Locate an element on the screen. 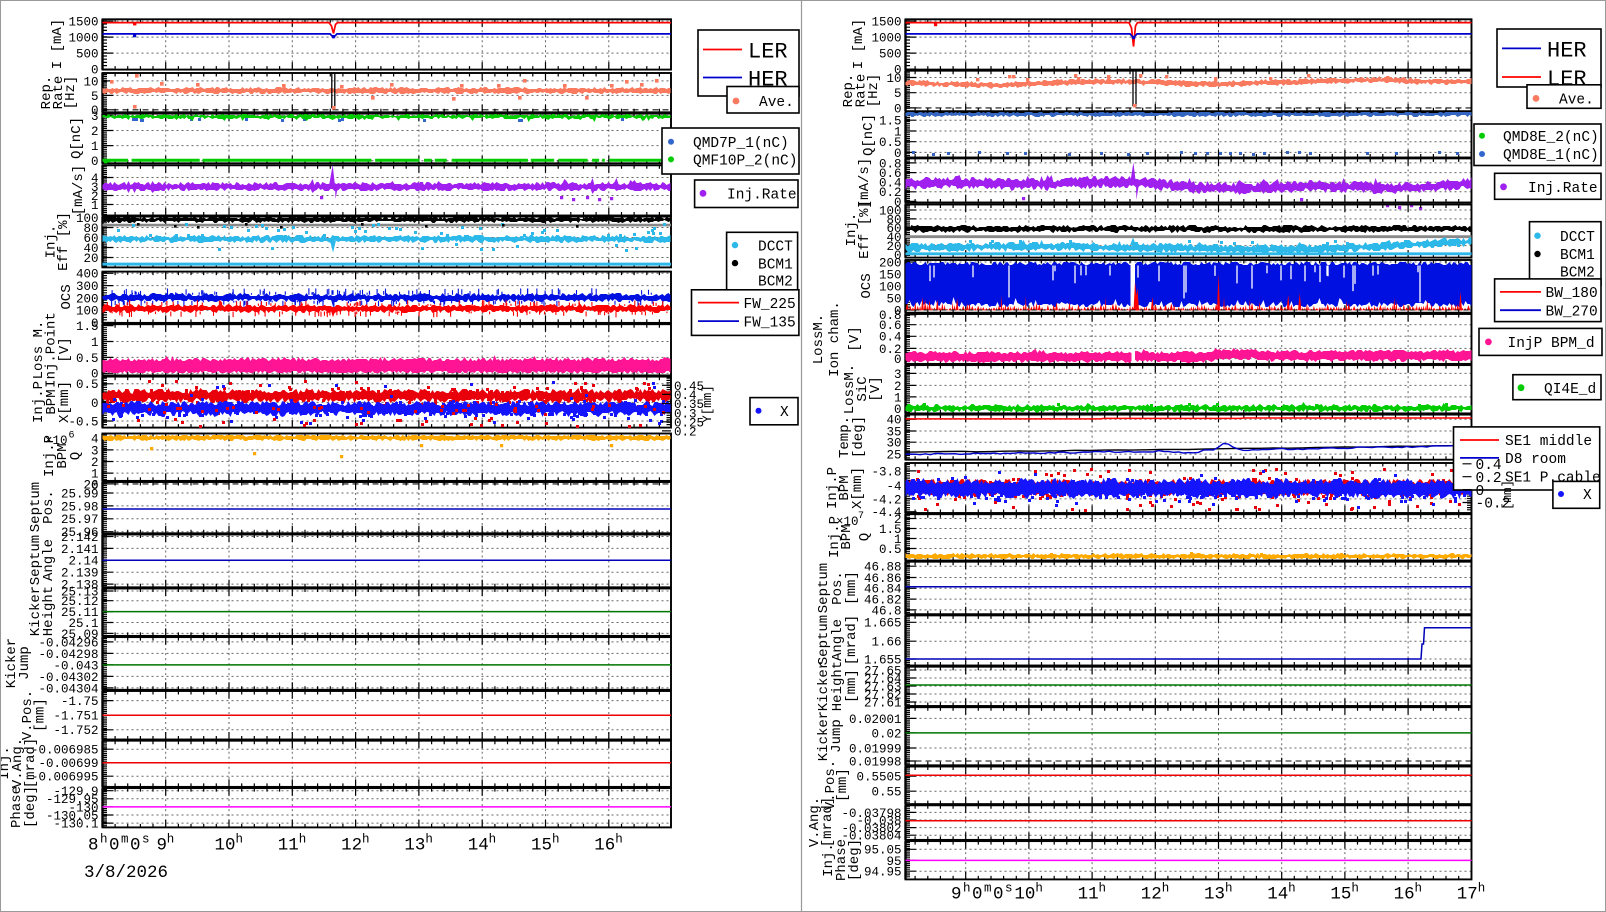 The height and width of the screenshot is (912, 1606). svg-text: [mm] is located at coordinates (41, 715).